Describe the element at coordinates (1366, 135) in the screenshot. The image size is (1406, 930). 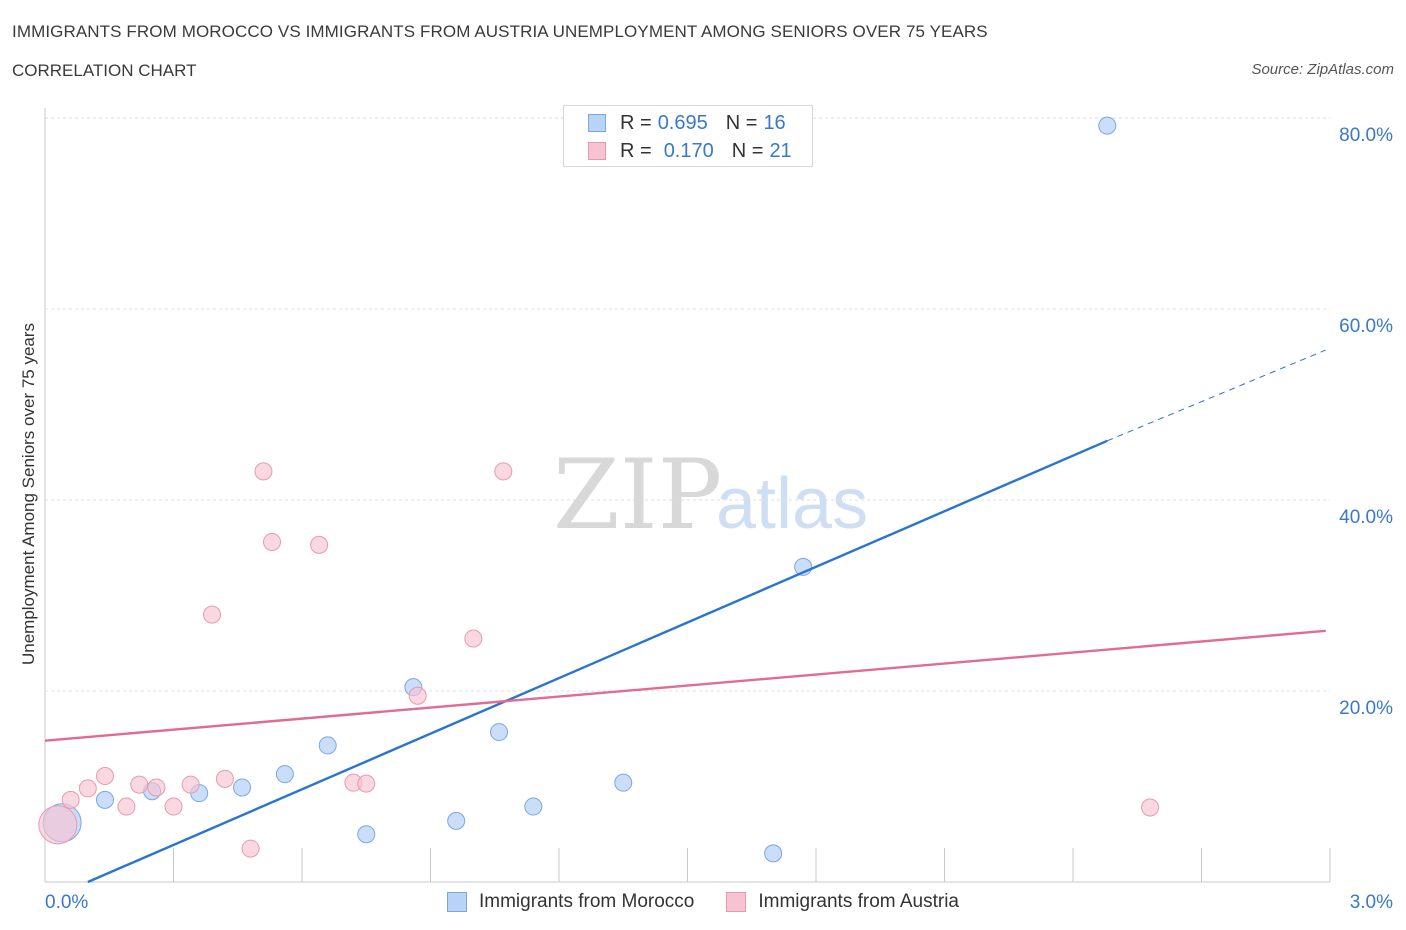
I see `y-tick-label: 80.0%` at that location.